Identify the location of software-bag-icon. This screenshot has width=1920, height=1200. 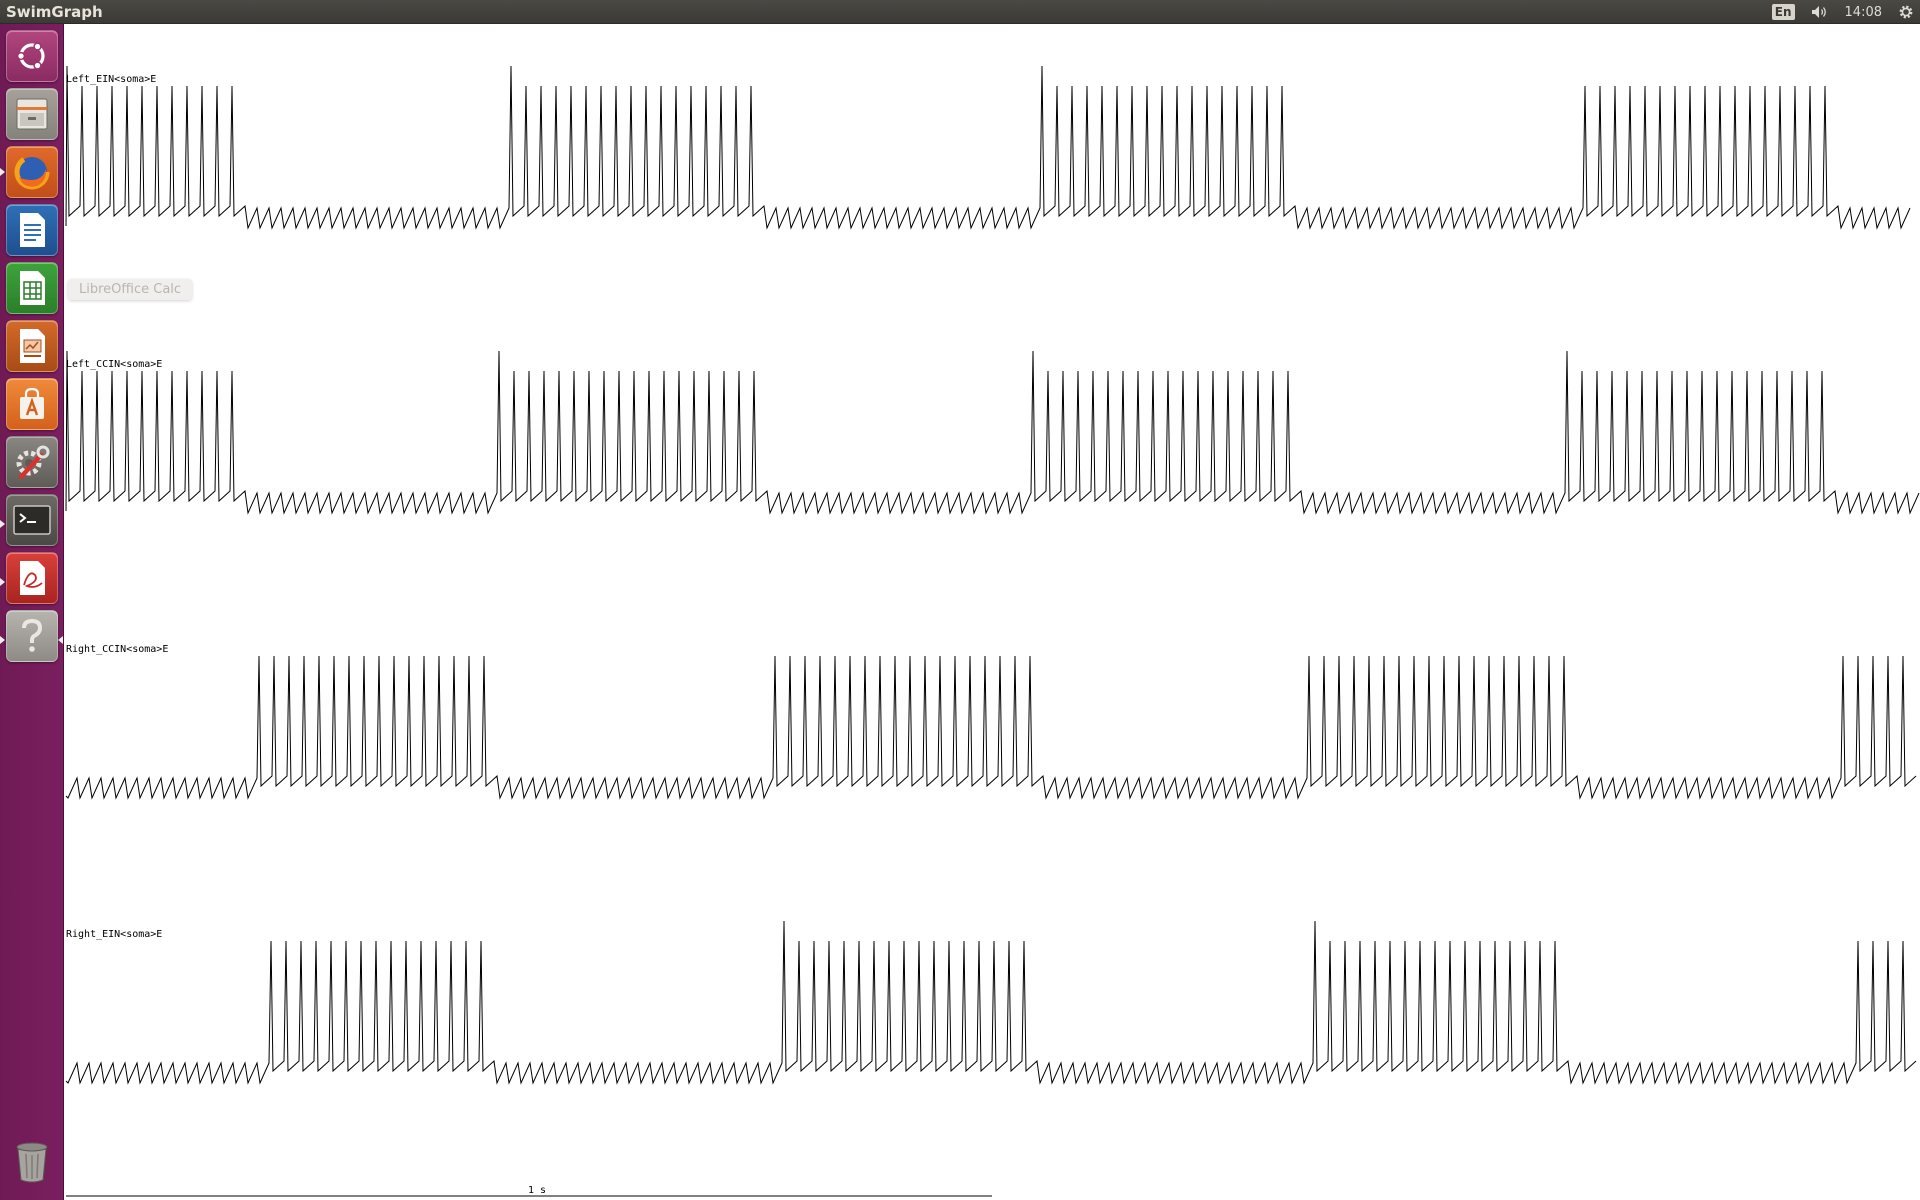
(32, 403).